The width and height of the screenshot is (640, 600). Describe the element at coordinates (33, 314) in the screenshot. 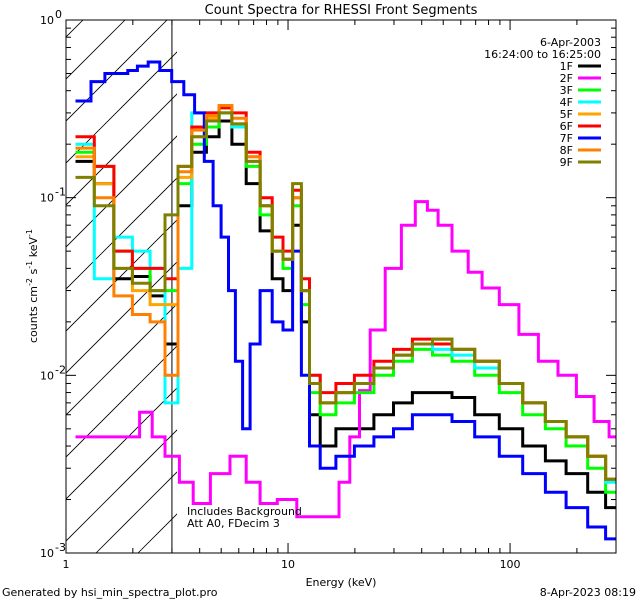

I see `y-label-main: counts cm` at that location.